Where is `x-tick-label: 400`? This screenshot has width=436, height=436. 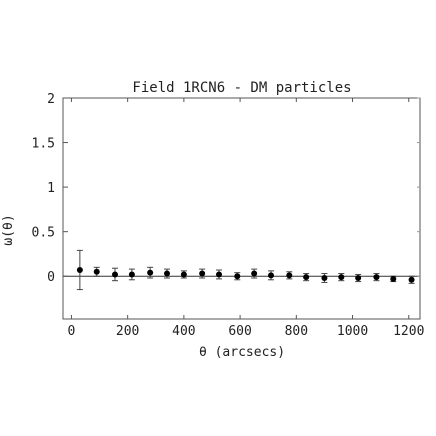
x-tick-label: 400 is located at coordinates (183, 331).